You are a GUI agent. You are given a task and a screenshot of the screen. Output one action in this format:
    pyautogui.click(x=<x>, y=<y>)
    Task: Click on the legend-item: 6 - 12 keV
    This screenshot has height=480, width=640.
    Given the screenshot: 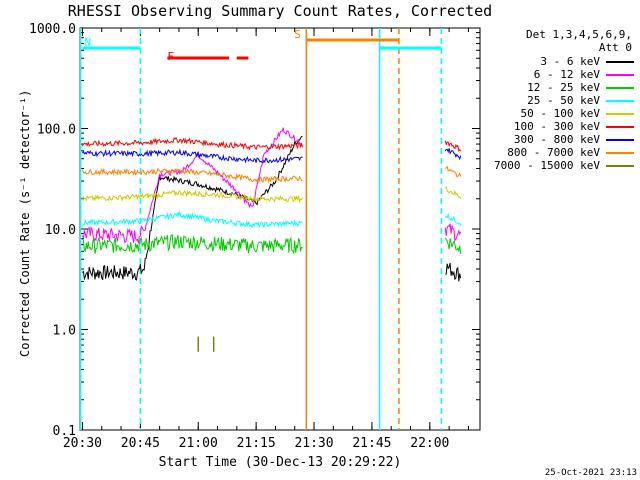 What is the action you would take?
    pyautogui.click(x=584, y=74)
    